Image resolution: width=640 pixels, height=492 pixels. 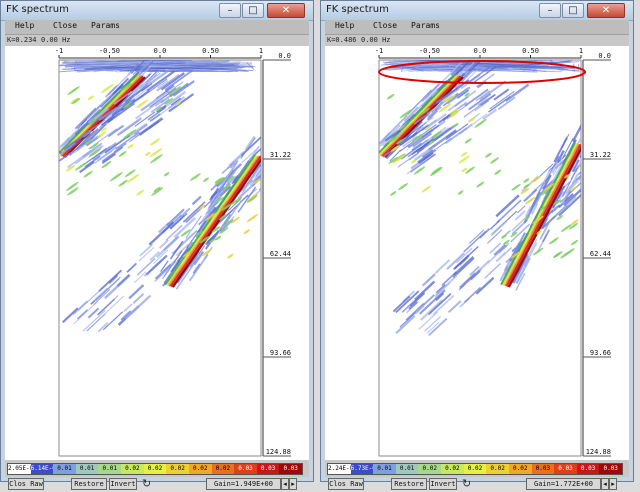 I want to click on legend-entry: 6.73E-03, so click(x=362, y=469).